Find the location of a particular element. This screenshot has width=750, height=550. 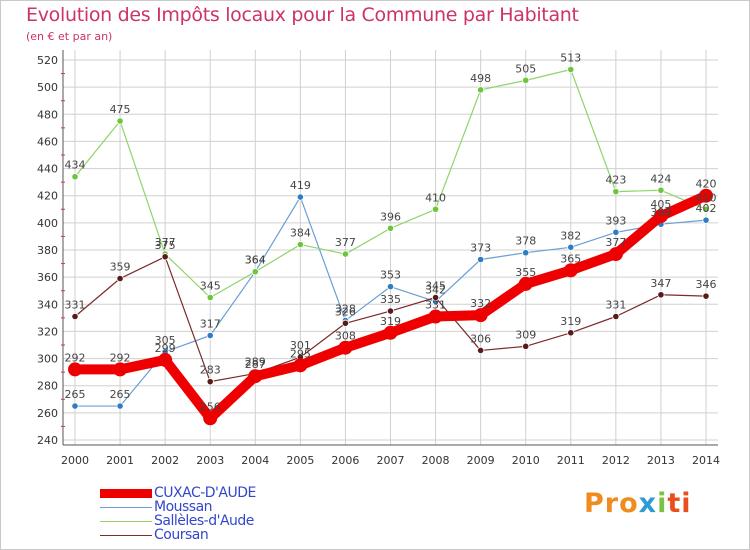

data-label-0: 299 is located at coordinates (165, 348).